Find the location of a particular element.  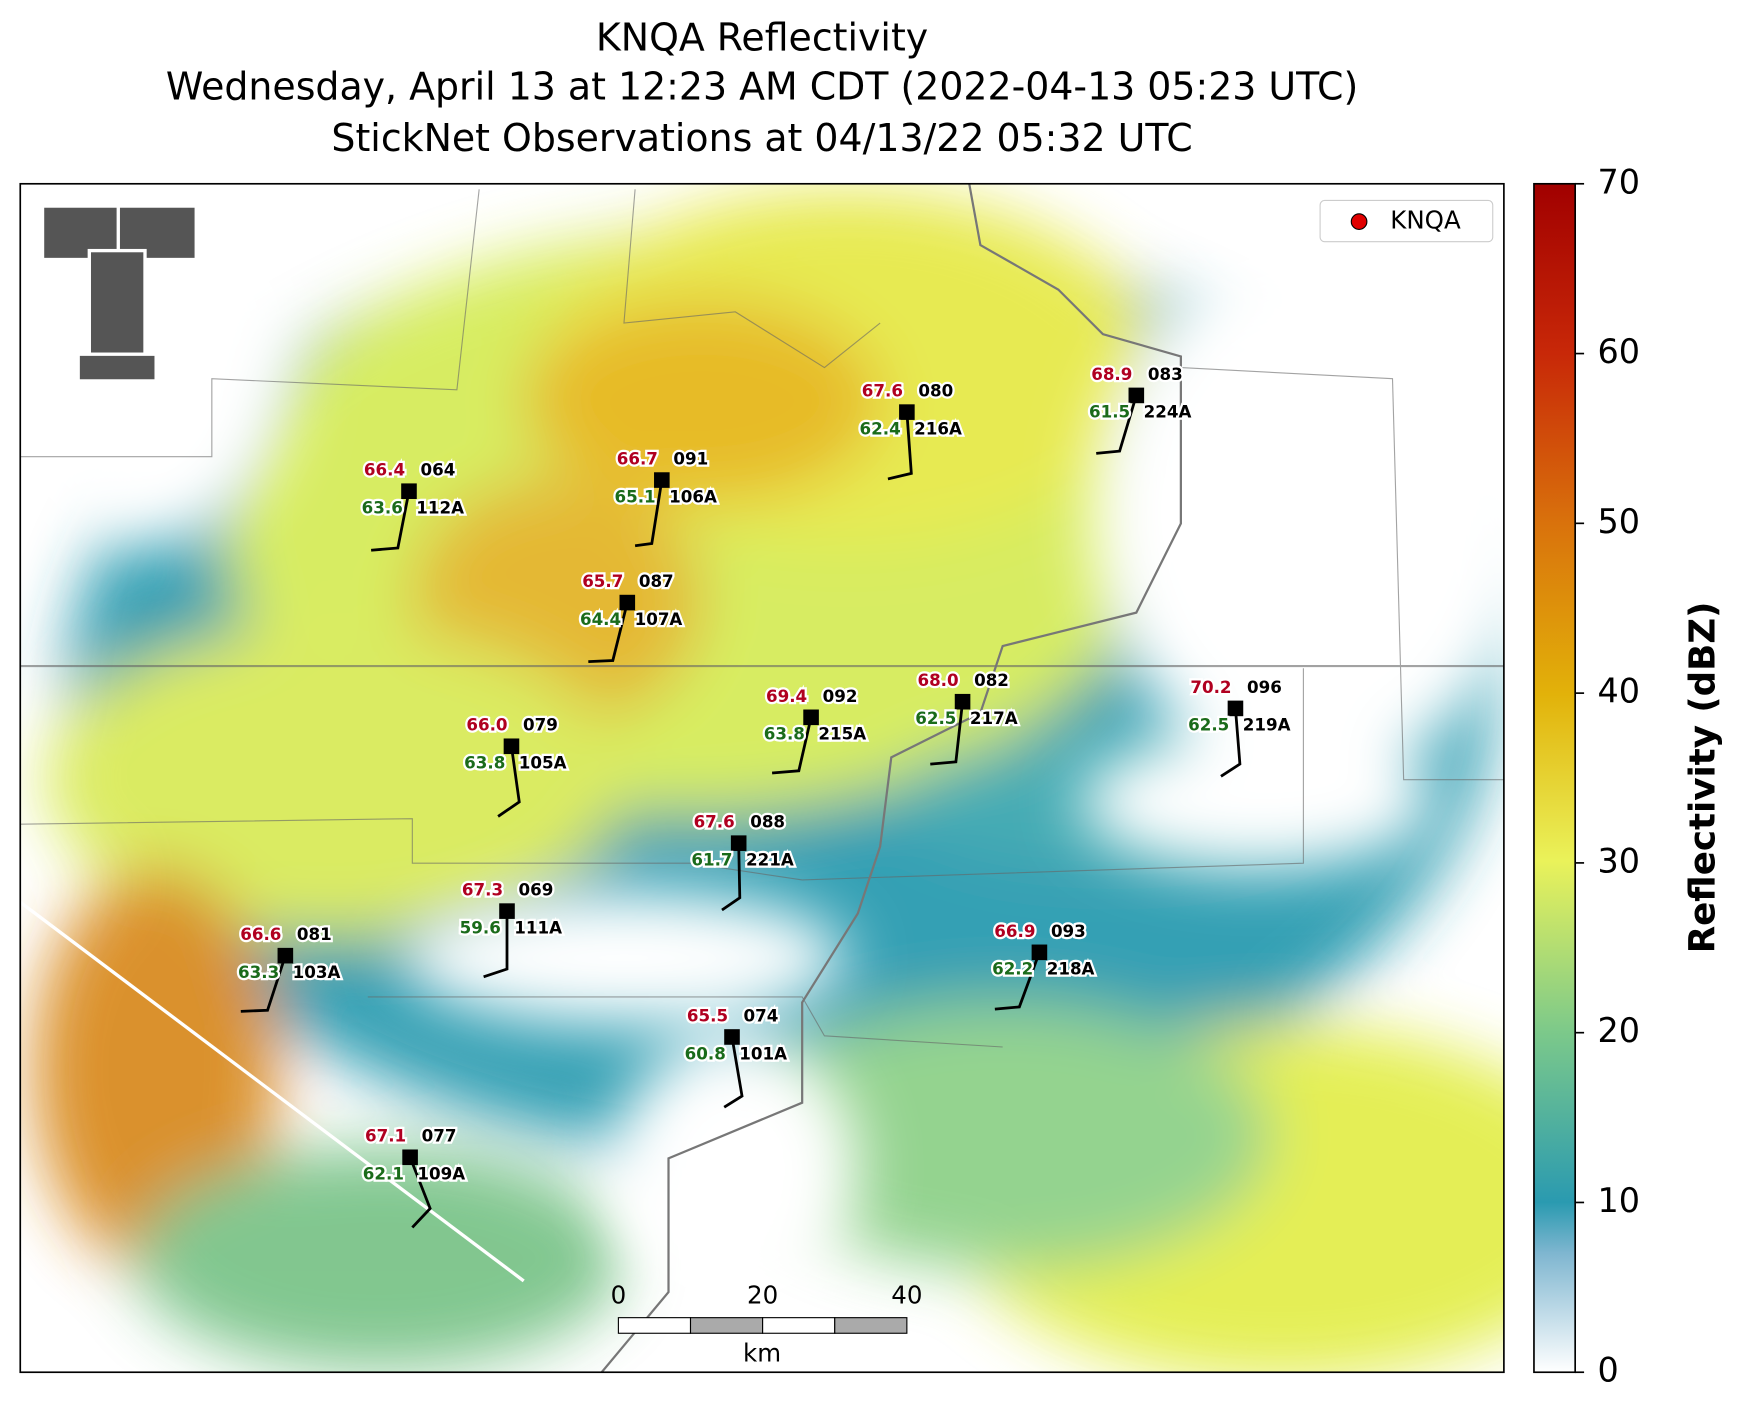

station-dewpoint: 64.4 is located at coordinates (600, 619).